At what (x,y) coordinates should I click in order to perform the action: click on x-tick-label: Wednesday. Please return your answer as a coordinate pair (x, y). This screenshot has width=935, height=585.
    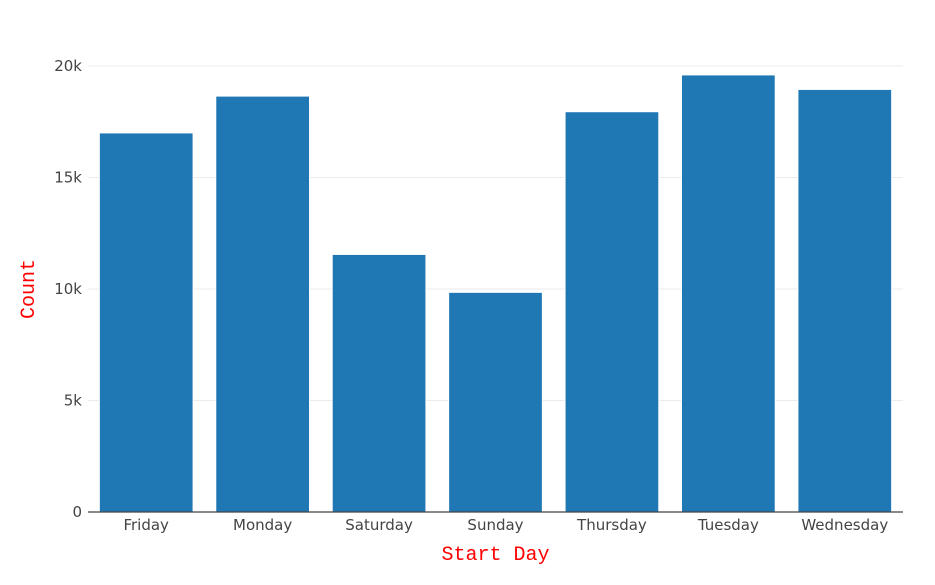
    Looking at the image, I should click on (844, 525).